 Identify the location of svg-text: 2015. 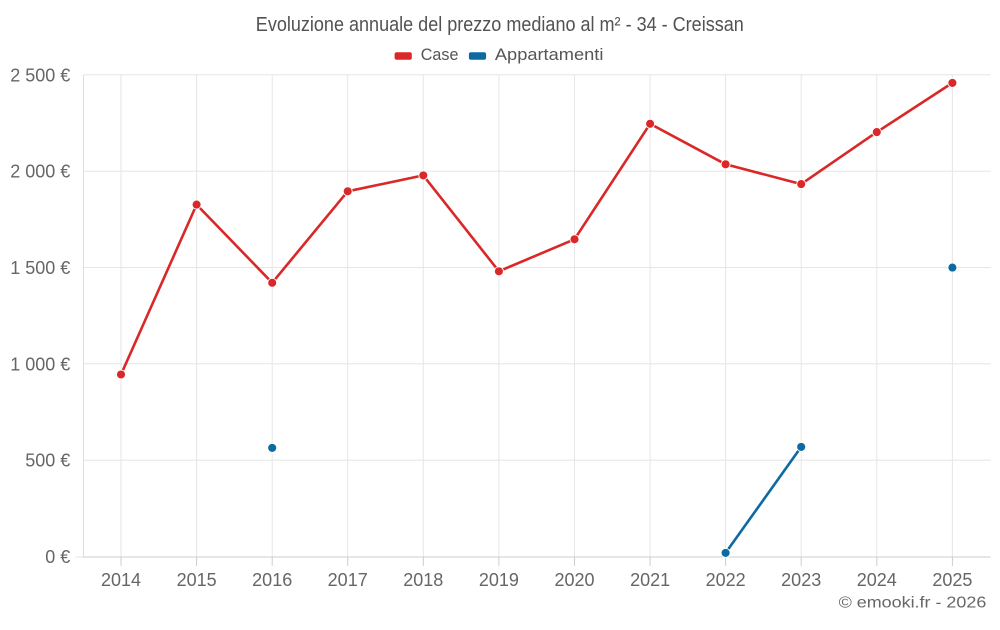
(197, 580).